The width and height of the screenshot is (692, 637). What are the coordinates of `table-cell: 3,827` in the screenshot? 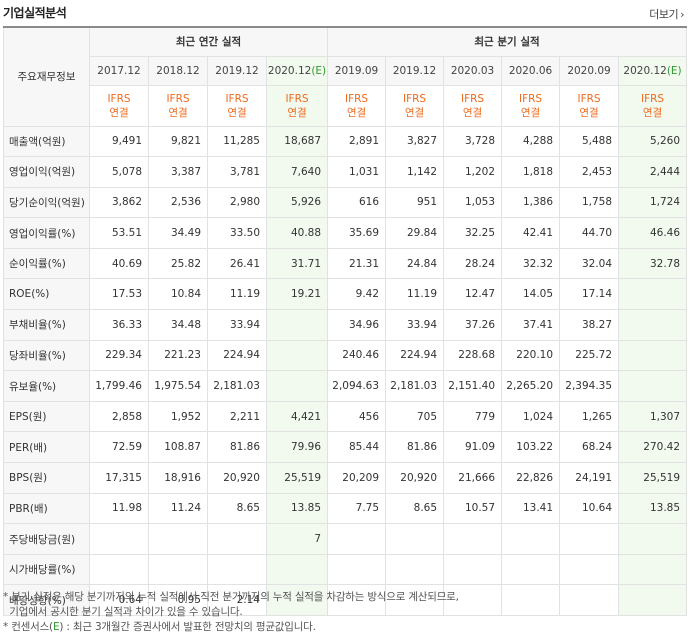 It's located at (415, 141).